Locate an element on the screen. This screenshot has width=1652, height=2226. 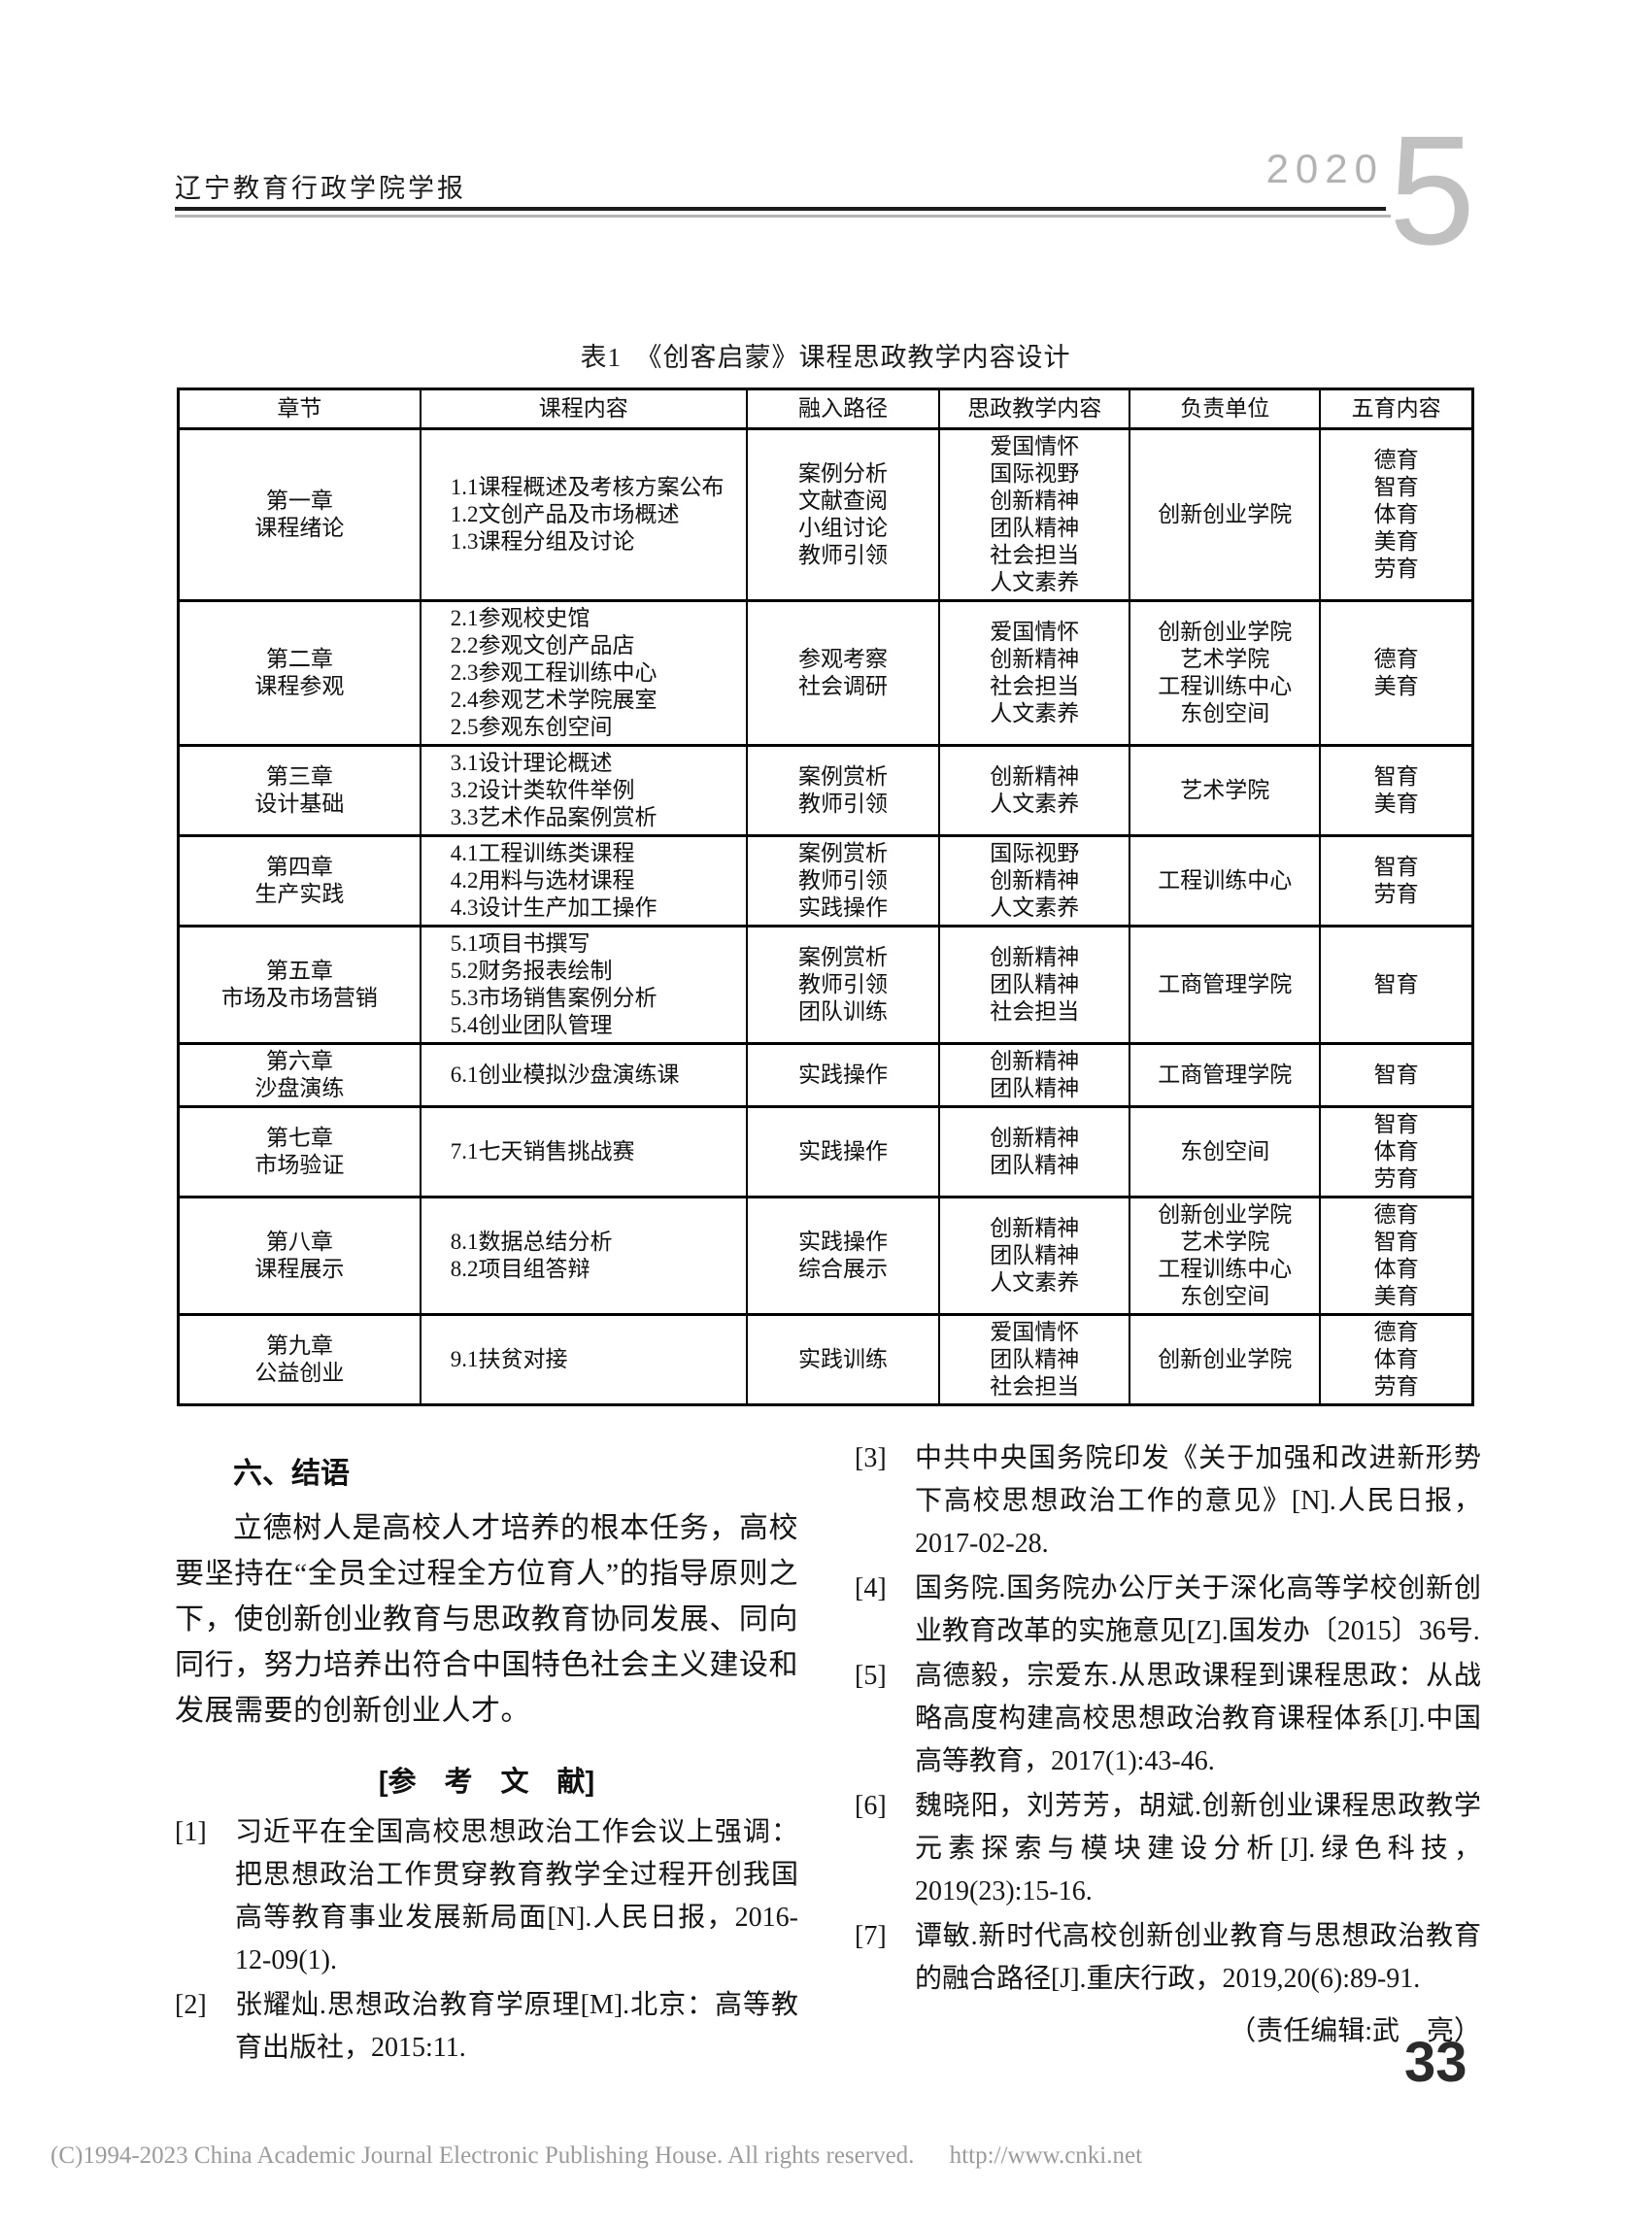
five-edu-cell: 德育 美育 is located at coordinates (1396, 673).